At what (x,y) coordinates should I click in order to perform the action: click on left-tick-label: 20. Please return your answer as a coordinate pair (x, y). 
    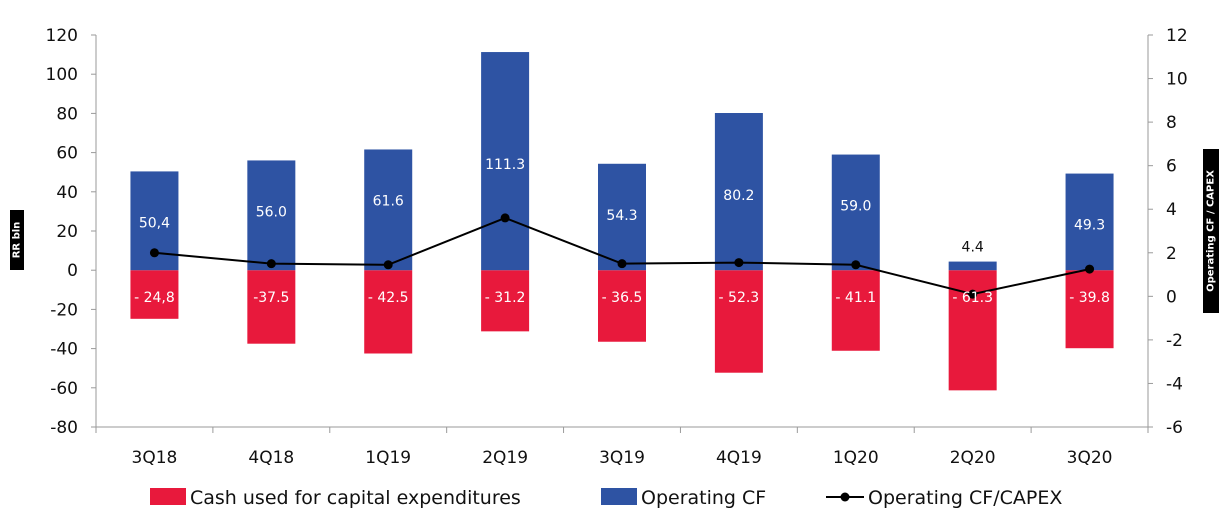
    Looking at the image, I should click on (67, 232).